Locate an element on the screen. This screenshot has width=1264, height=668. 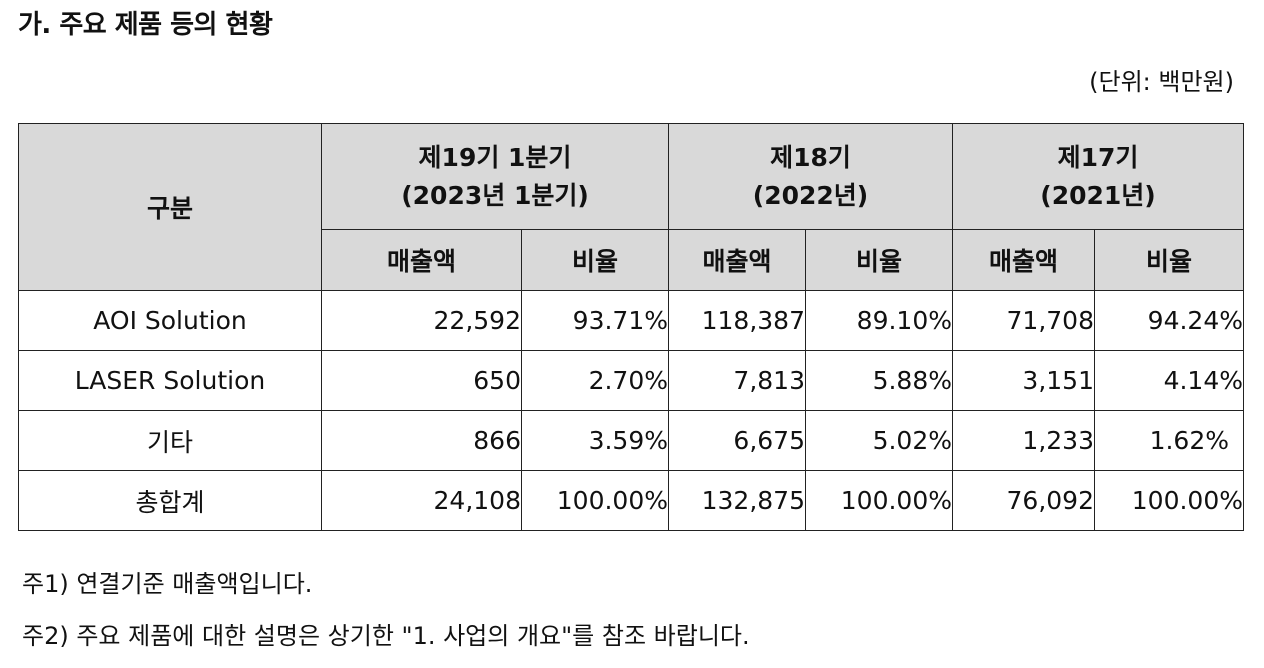
row-label: 기타 is located at coordinates (170, 440).